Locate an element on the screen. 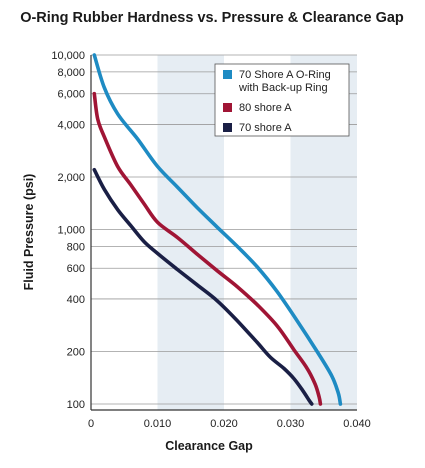 The image size is (425, 468). x-axis-label: Clearance Gap is located at coordinates (209, 446).